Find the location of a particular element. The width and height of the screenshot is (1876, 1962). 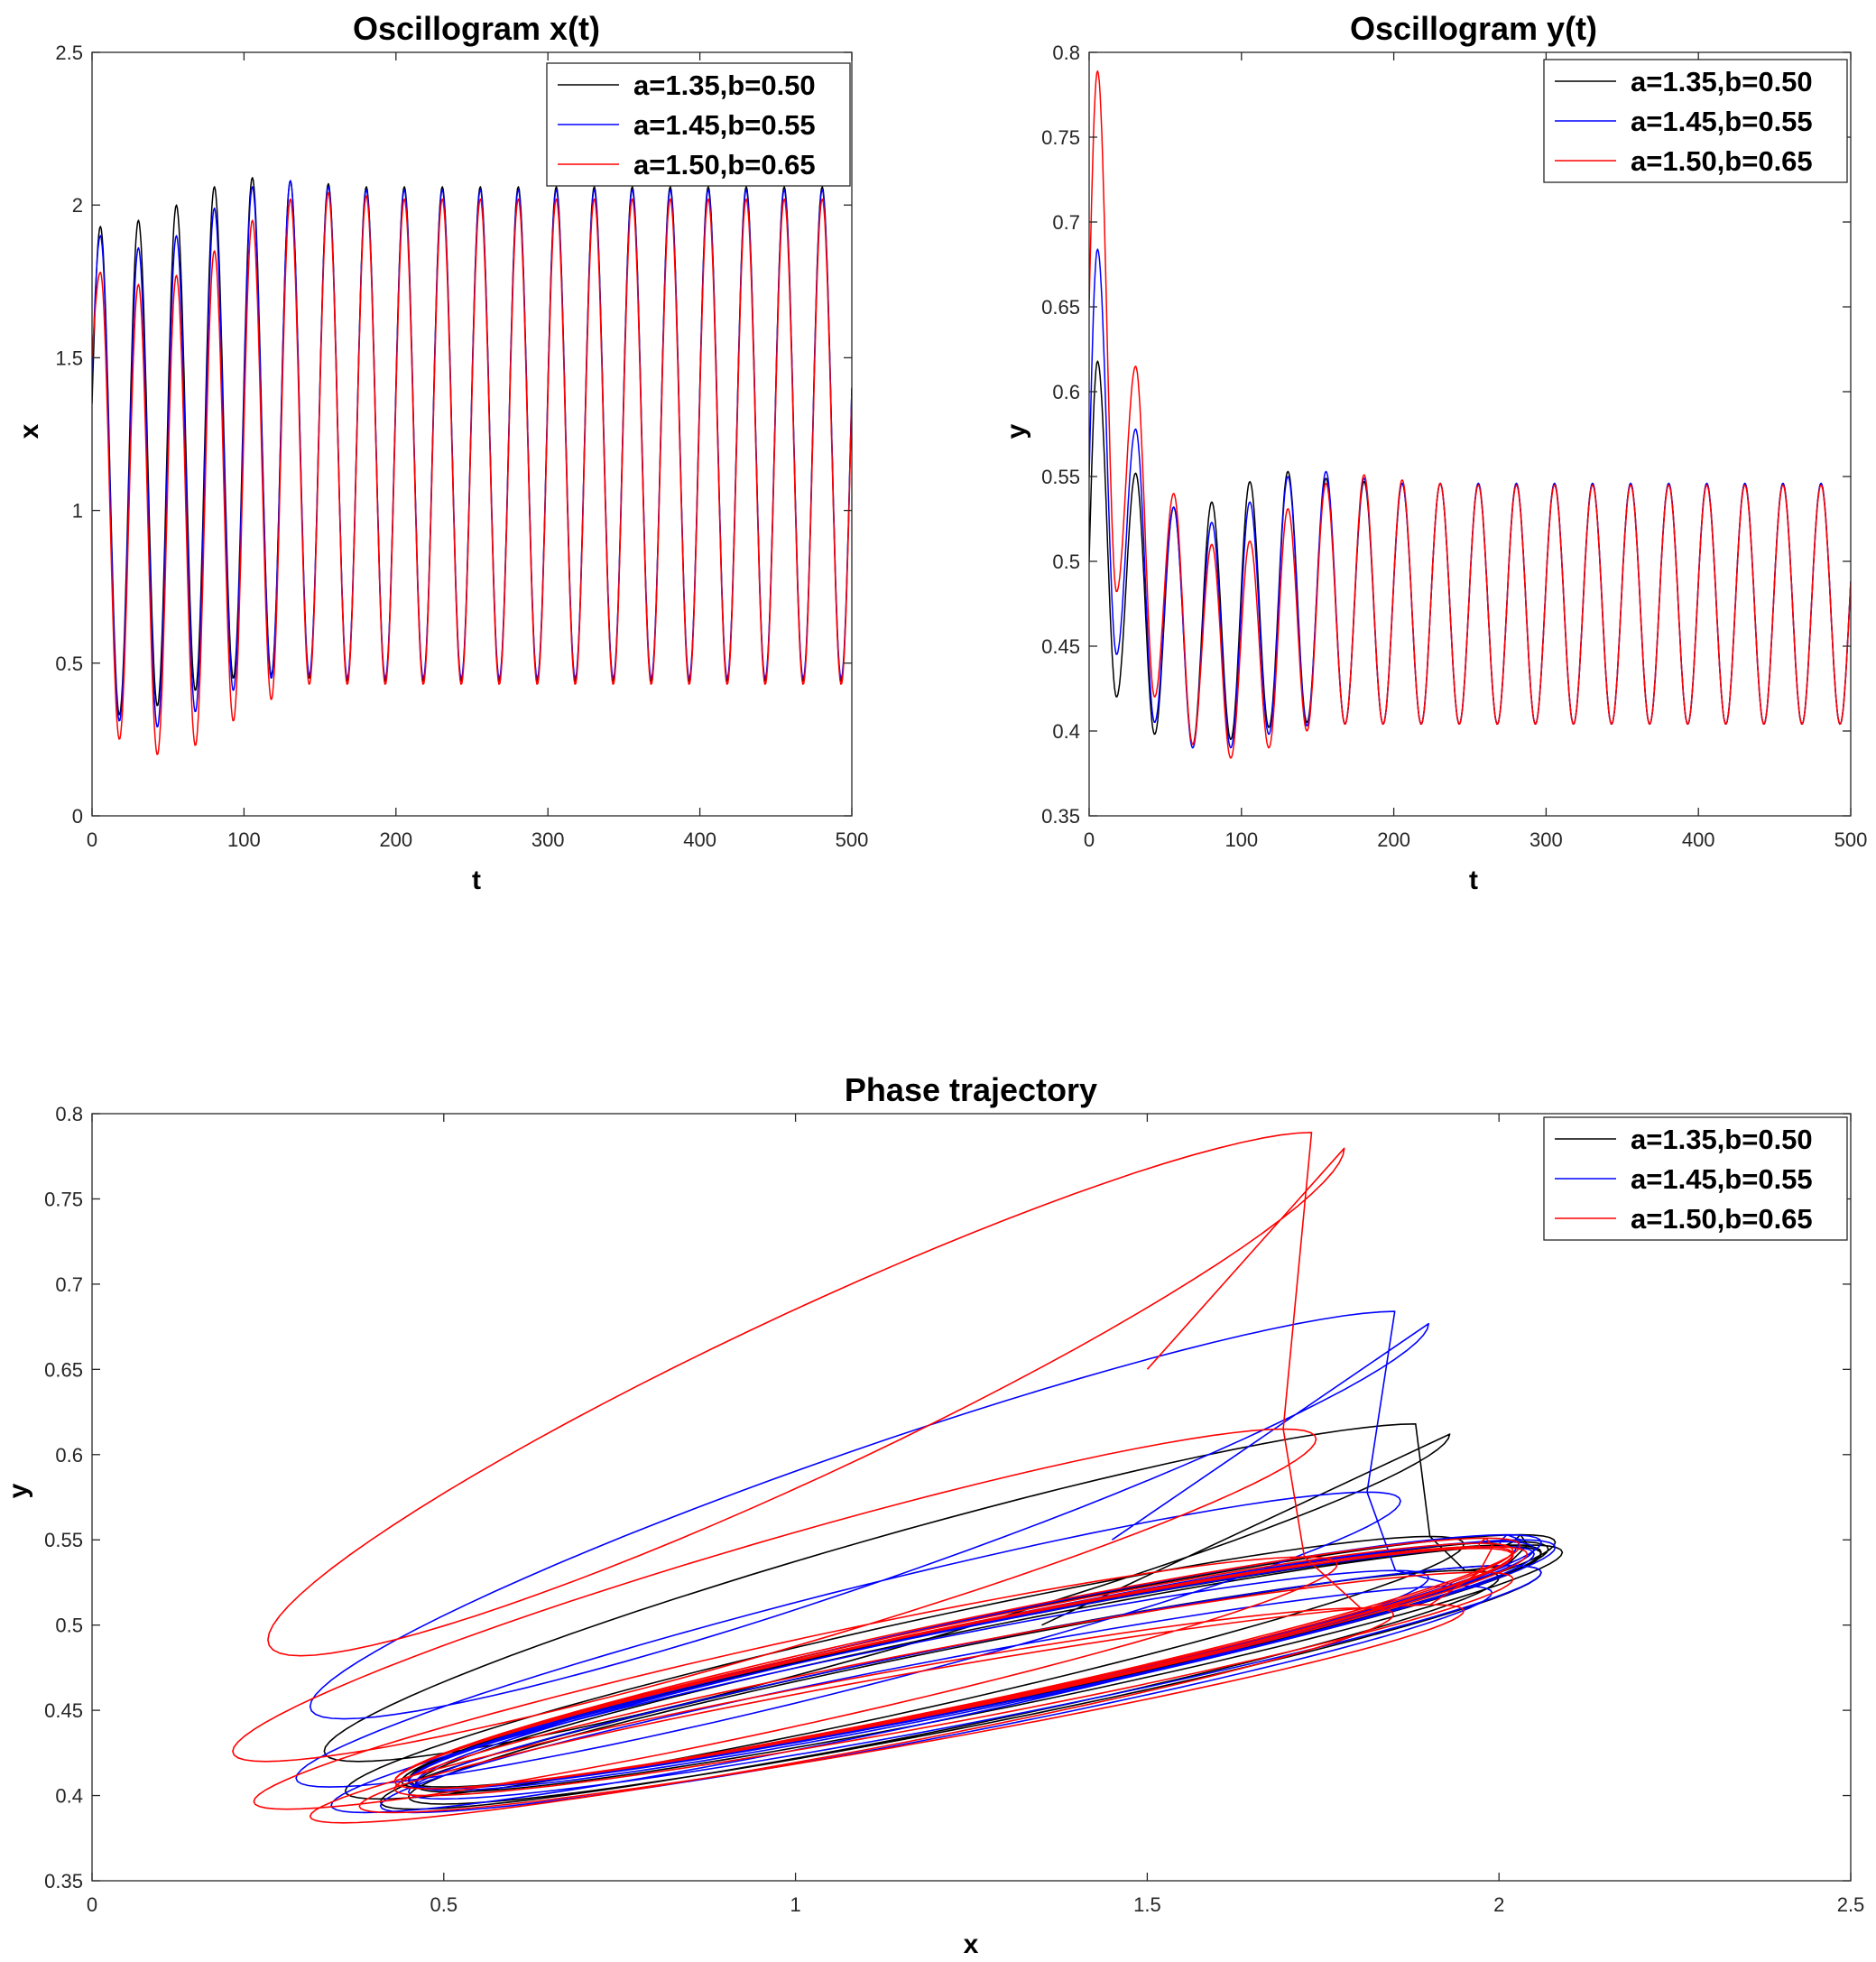

y-tick-label: 2 is located at coordinates (77, 205).